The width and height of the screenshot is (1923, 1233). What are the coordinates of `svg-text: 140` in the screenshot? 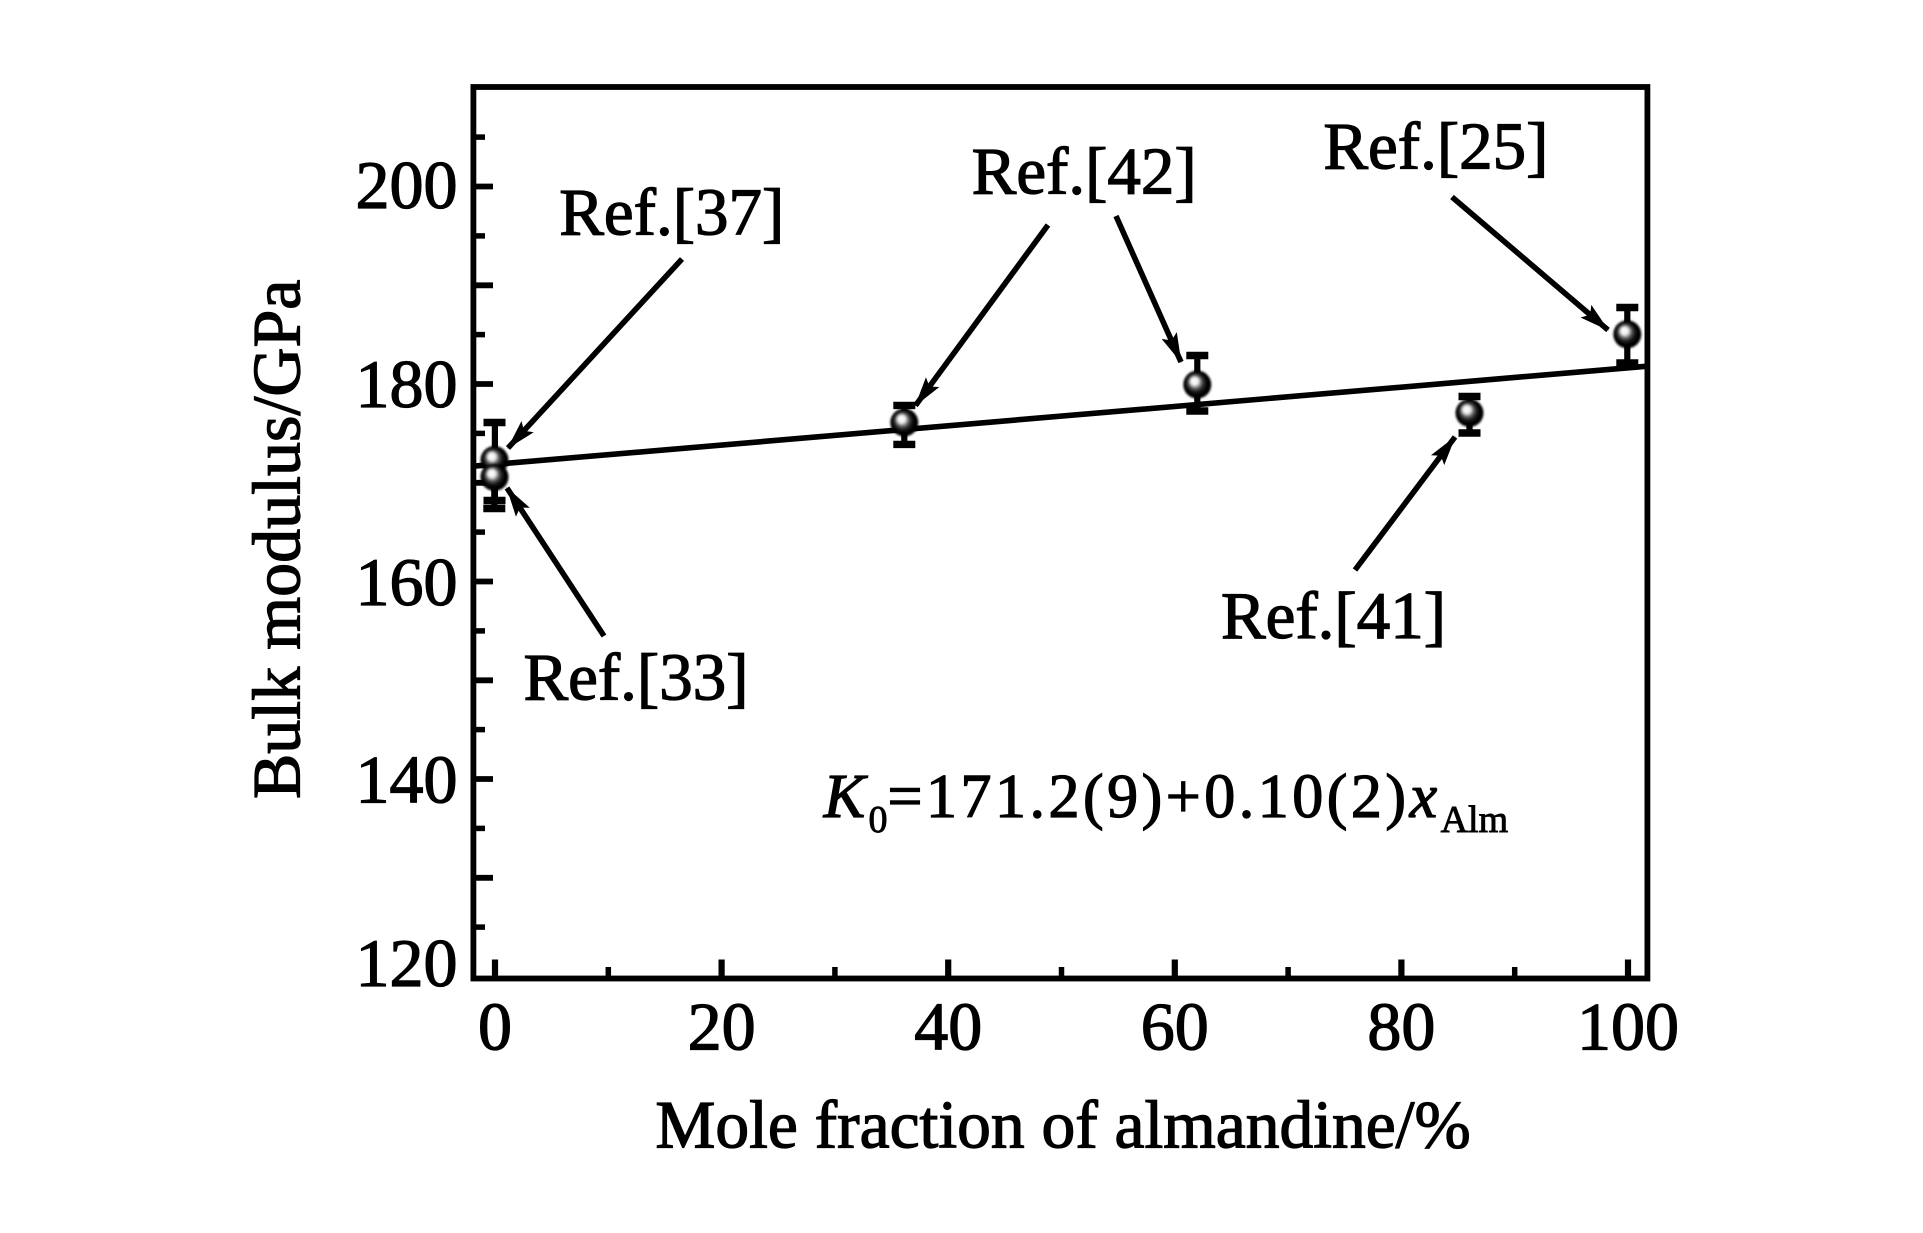 It's located at (407, 779).